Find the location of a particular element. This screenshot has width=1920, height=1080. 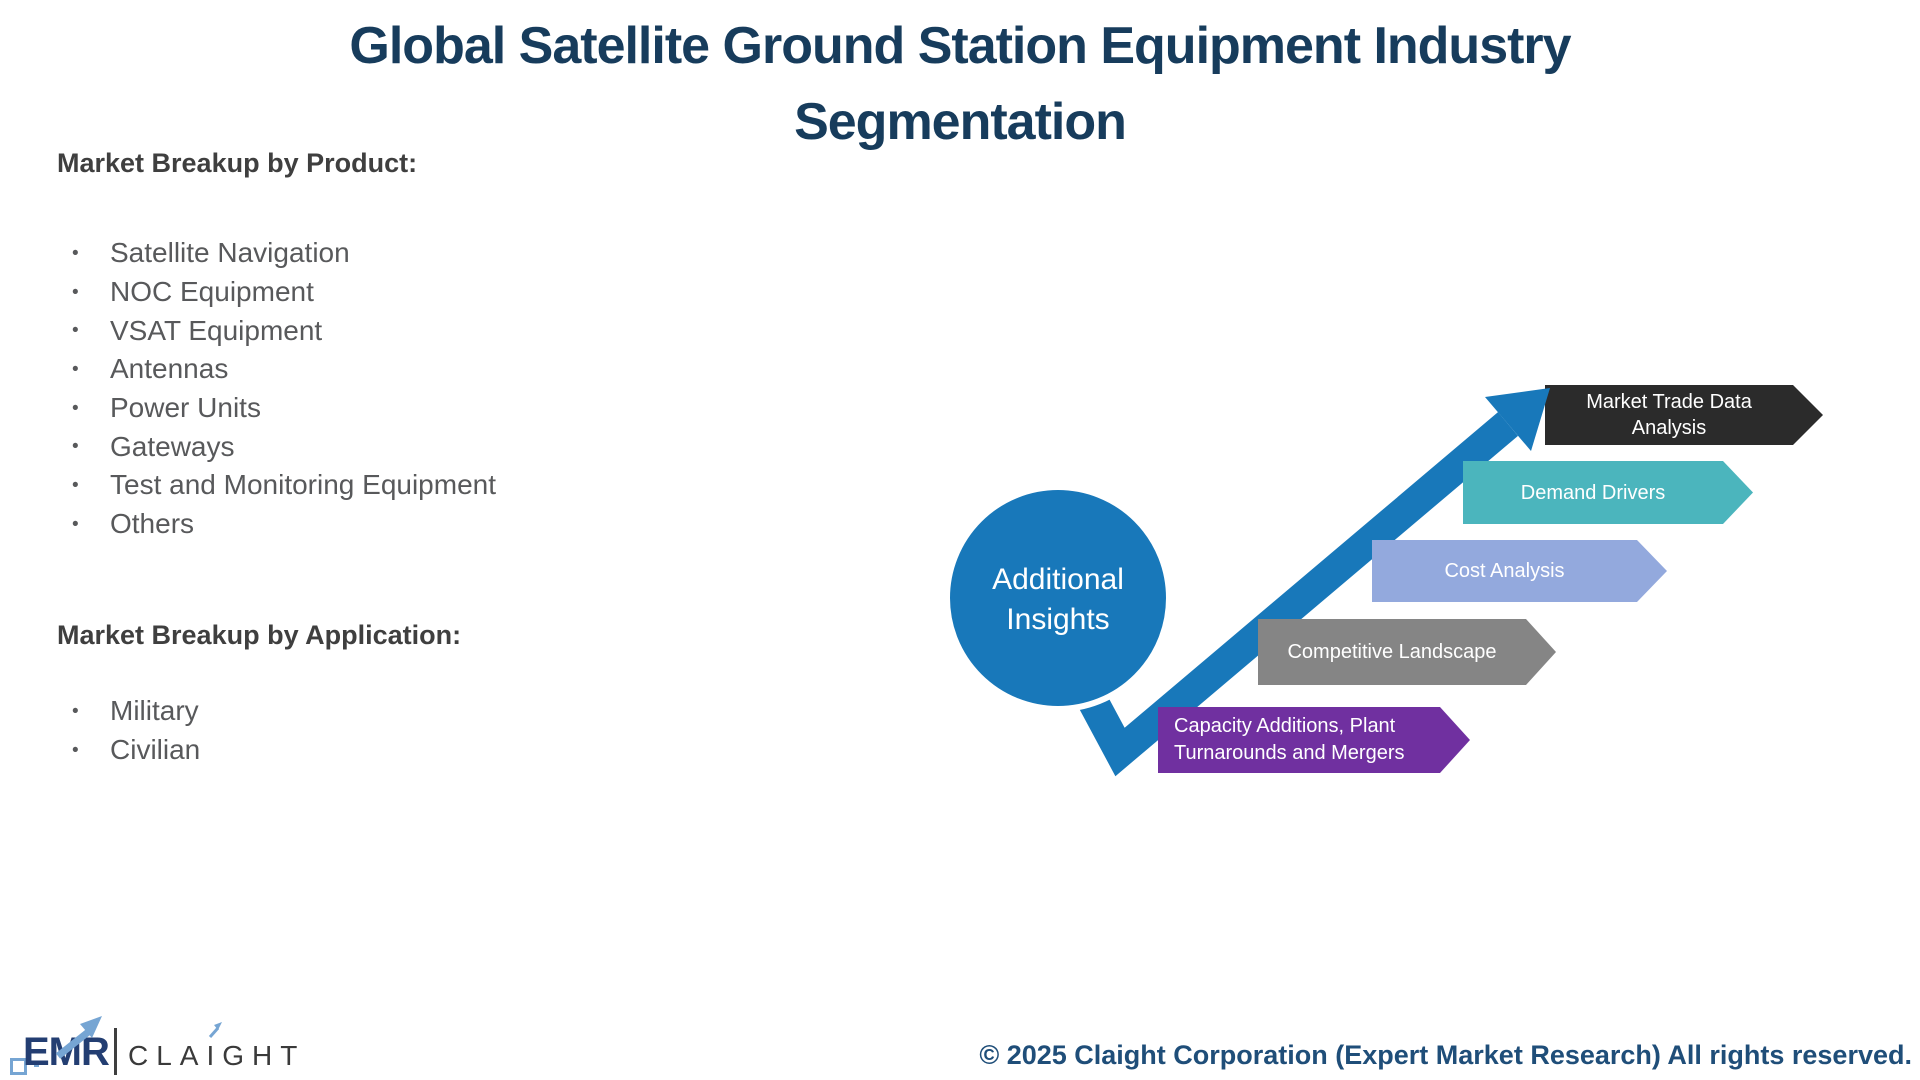

list-item-label: Test and Monitoring Equipment is located at coordinates (303, 485).